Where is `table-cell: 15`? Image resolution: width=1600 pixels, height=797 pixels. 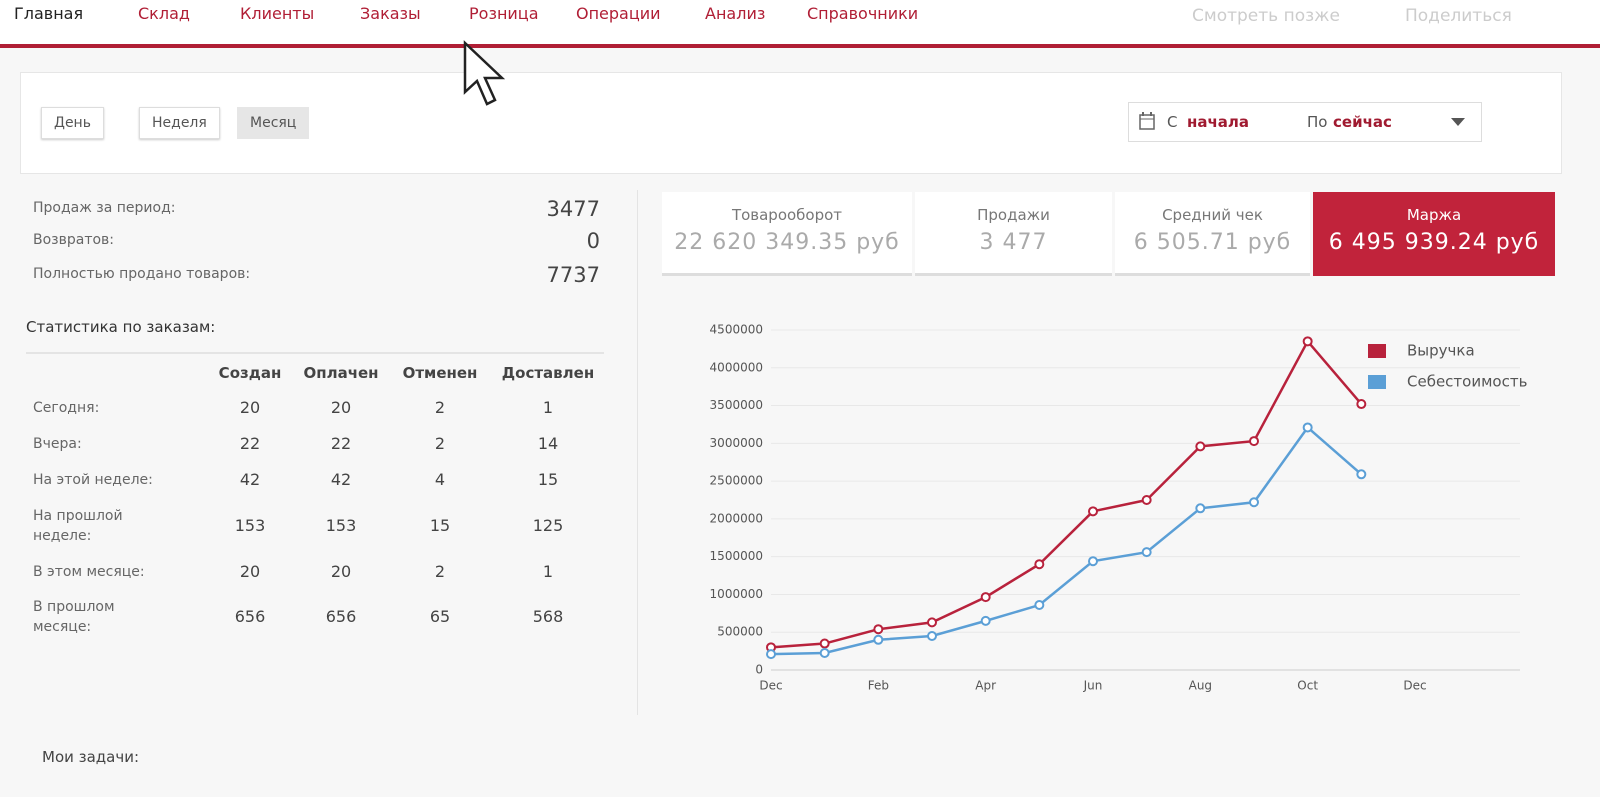 table-cell: 15 is located at coordinates (548, 479).